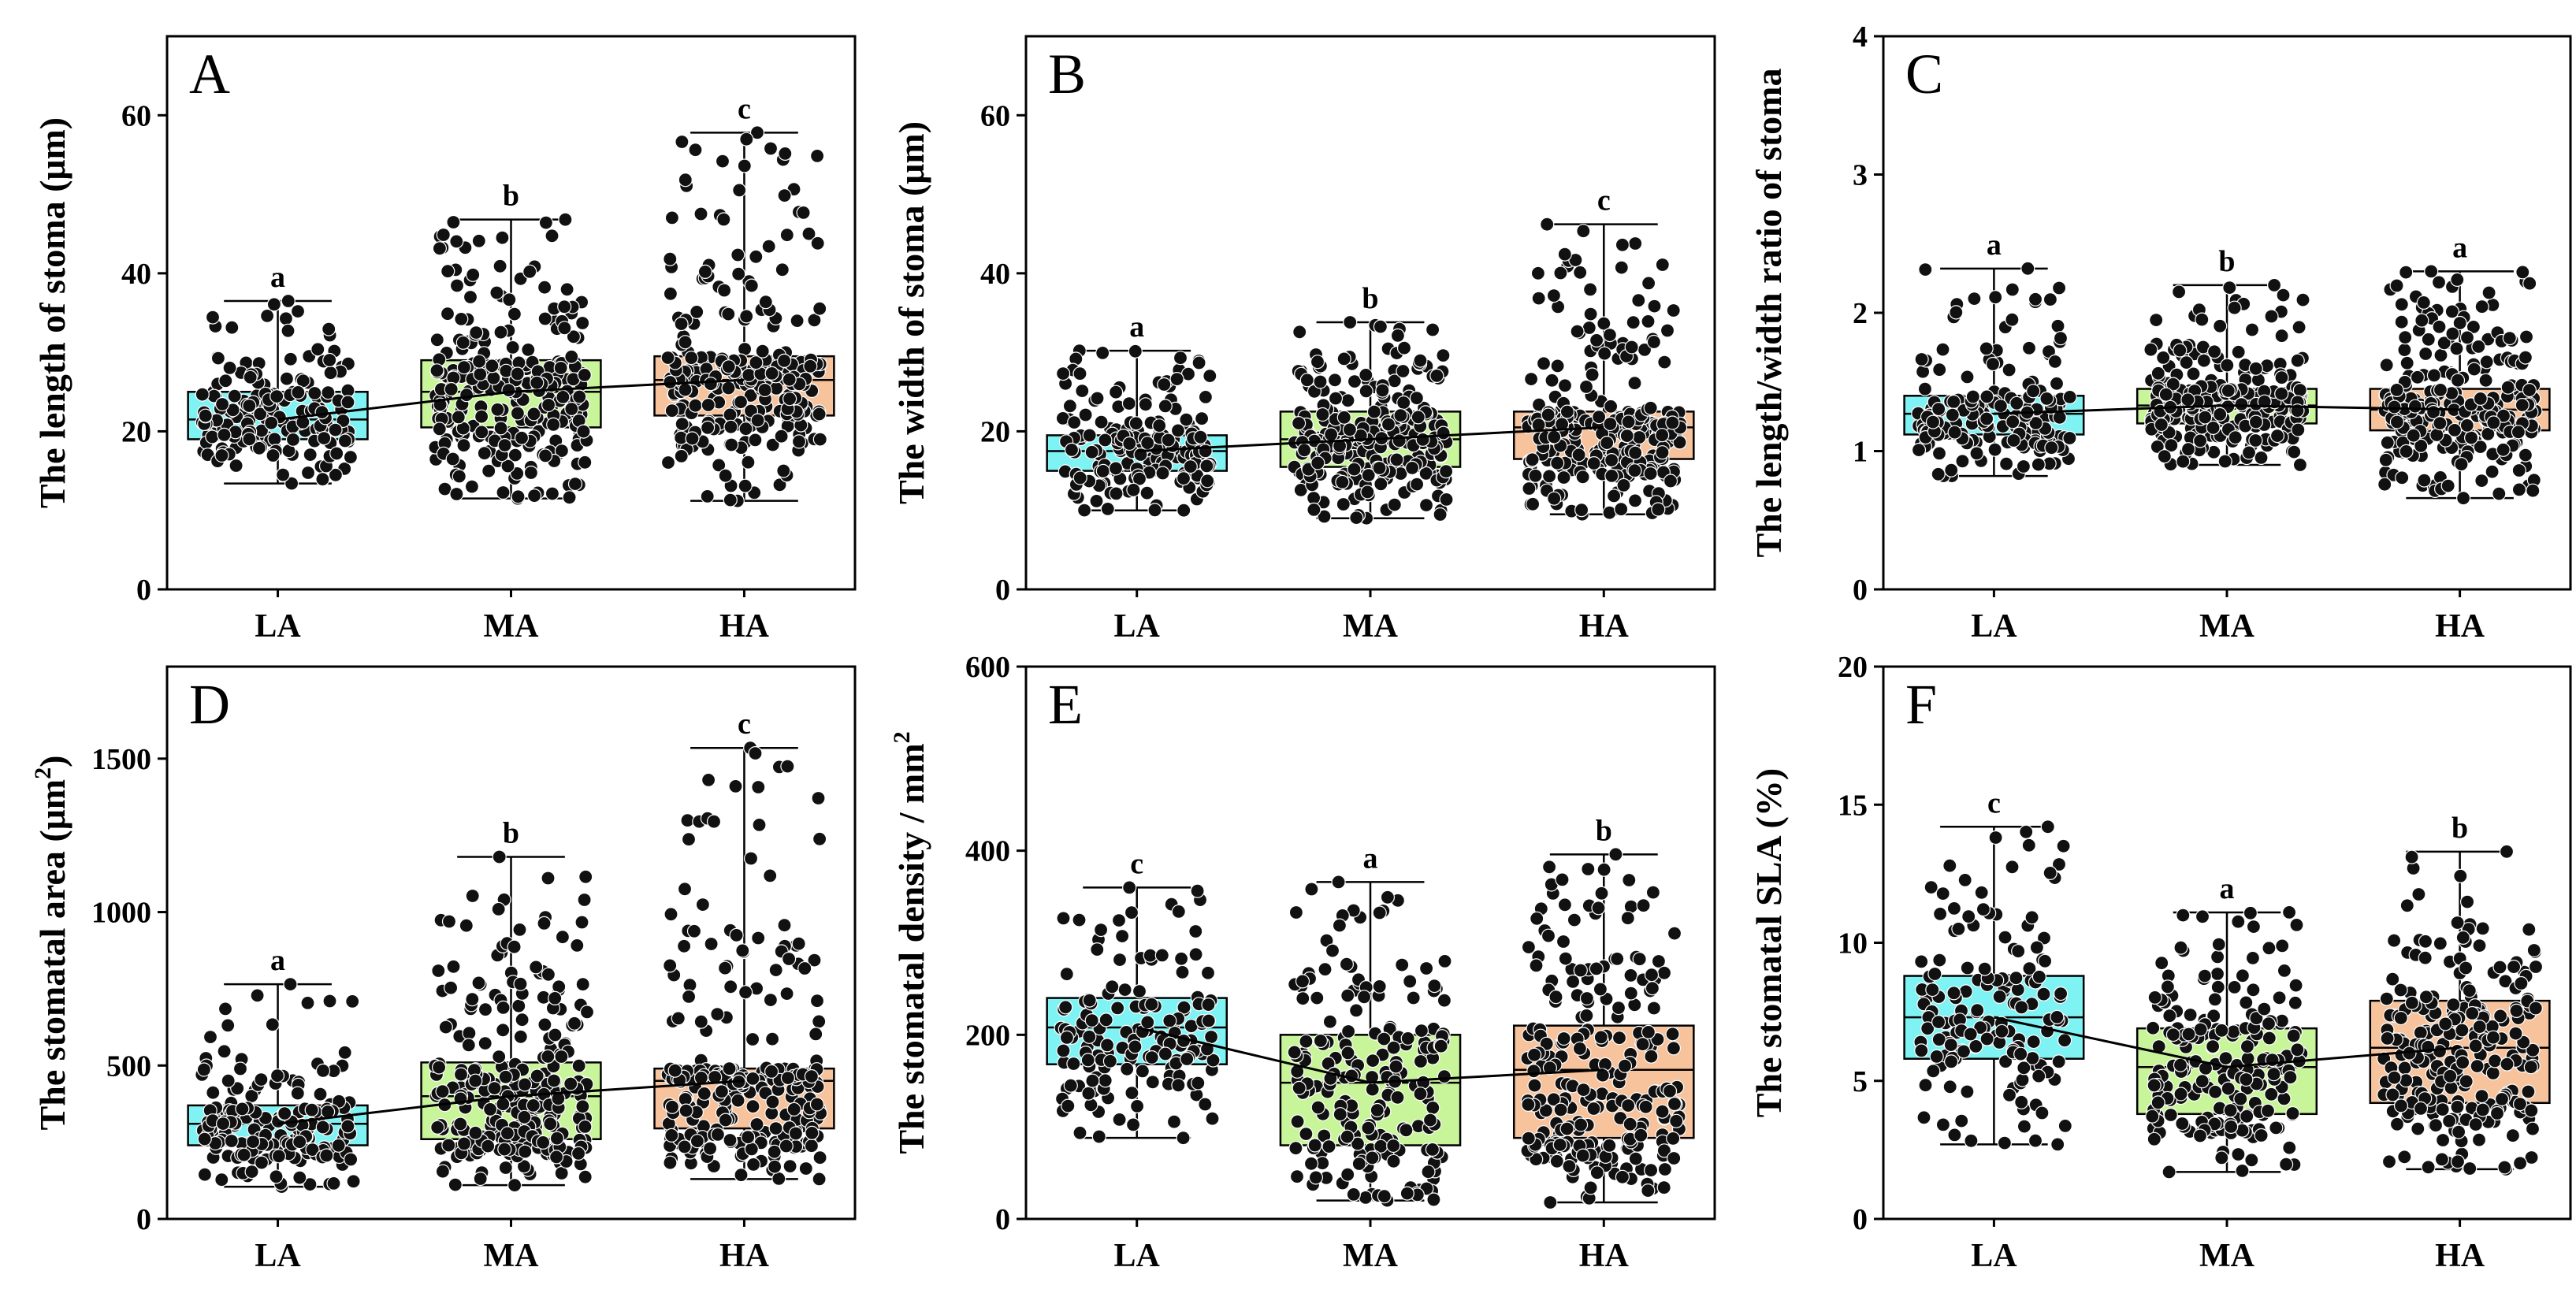  I want to click on y-axis-label-text: The stomatal density / mm, so click(911, 948).